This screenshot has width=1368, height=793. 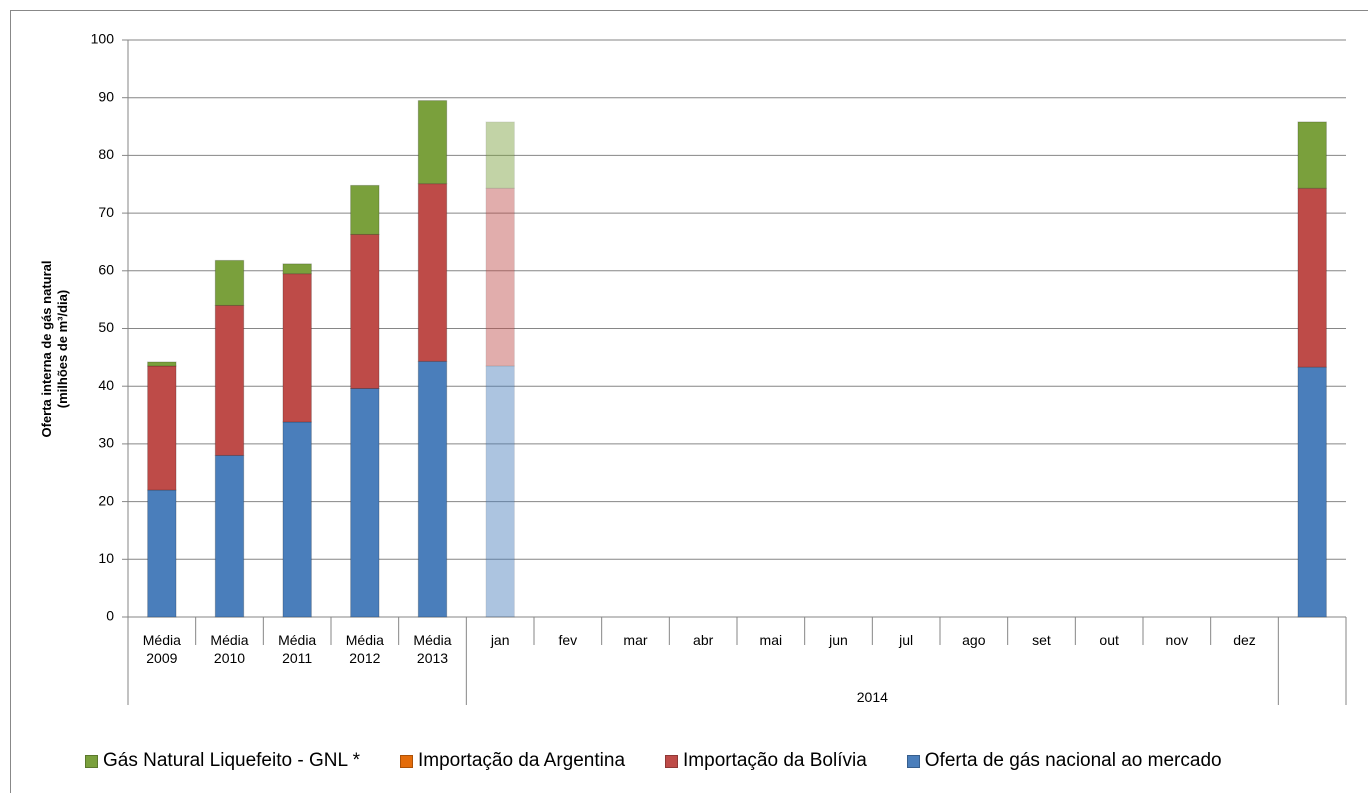 What do you see at coordinates (106, 385) in the screenshot?
I see `y-tick-label: 40` at bounding box center [106, 385].